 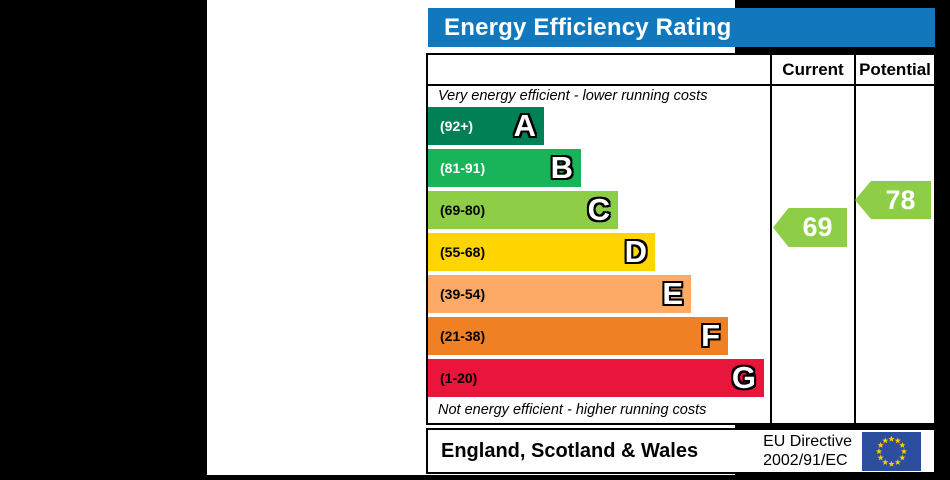 What do you see at coordinates (523, 210) in the screenshot?
I see `band-row-c: (69-80) C` at bounding box center [523, 210].